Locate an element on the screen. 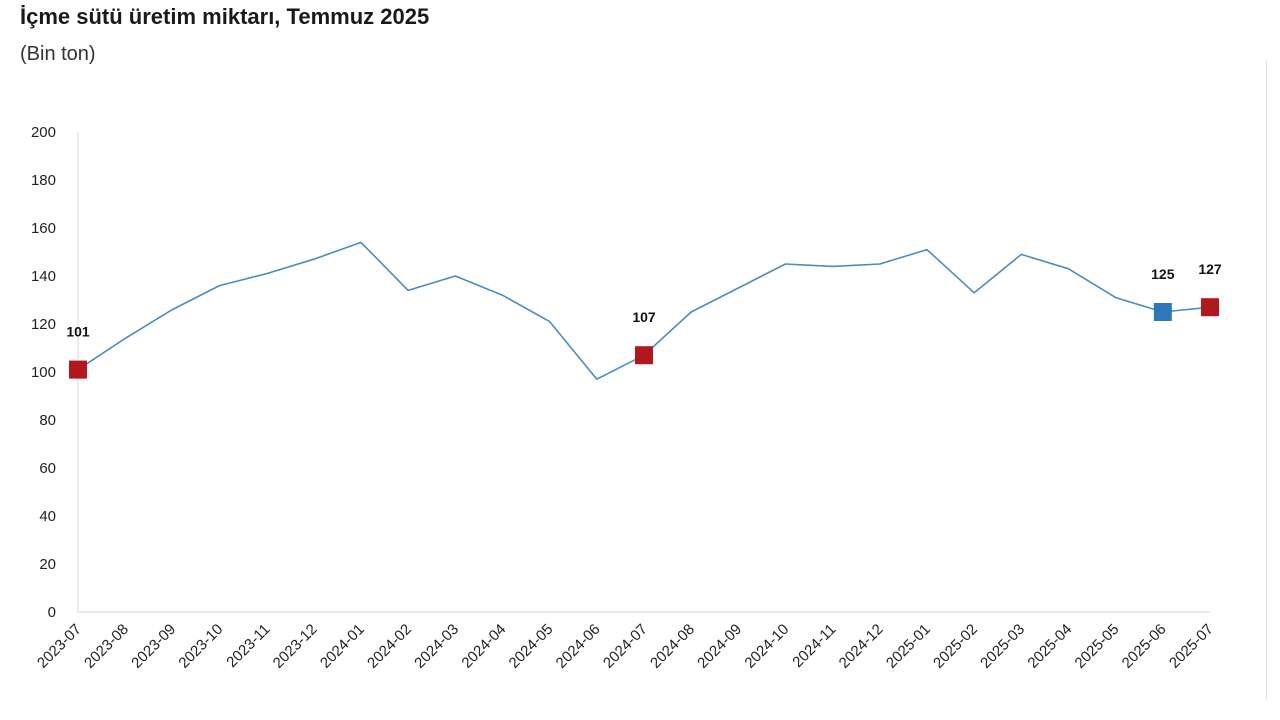 This screenshot has height=720, width=1280. x-tick-label: 2024-03 is located at coordinates (436, 646).